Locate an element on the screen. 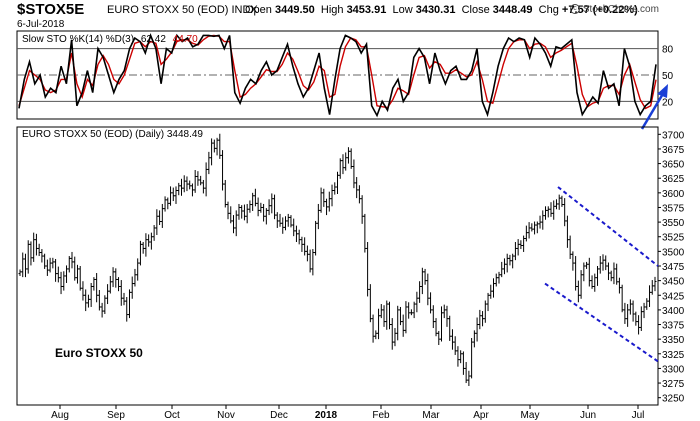  month-label: Nov is located at coordinates (226, 415).